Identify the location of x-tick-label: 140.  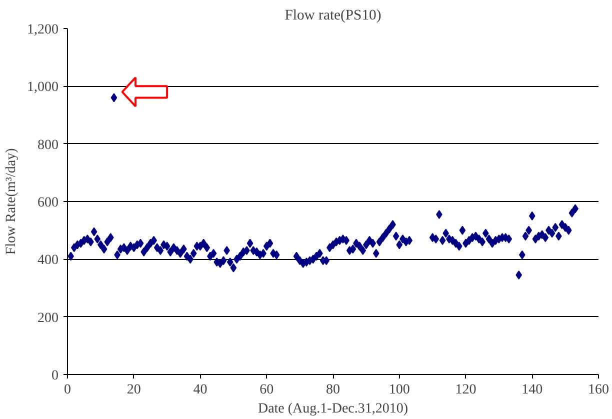
(532, 390).